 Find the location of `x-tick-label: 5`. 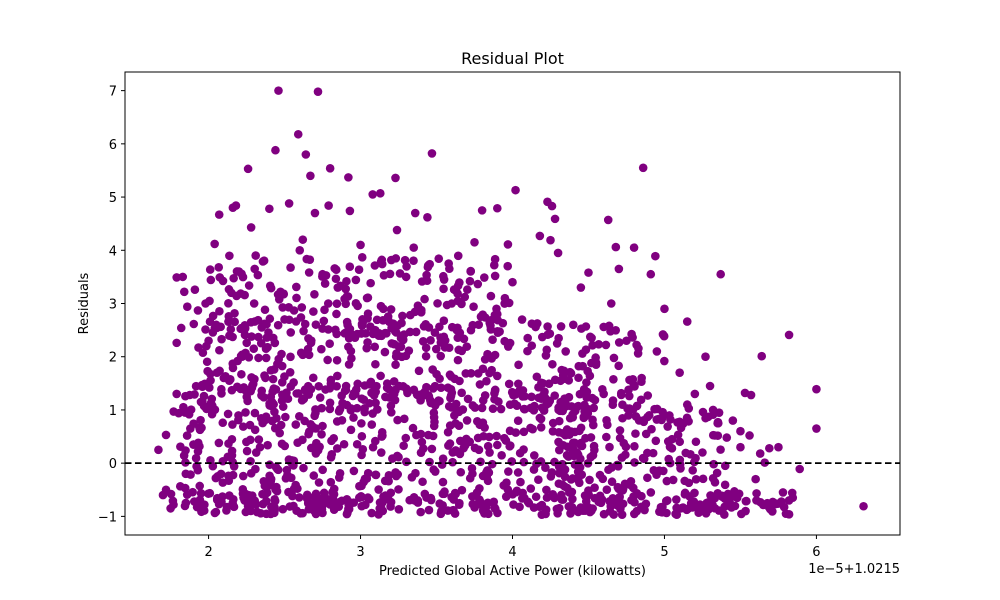

x-tick-label: 5 is located at coordinates (664, 552).